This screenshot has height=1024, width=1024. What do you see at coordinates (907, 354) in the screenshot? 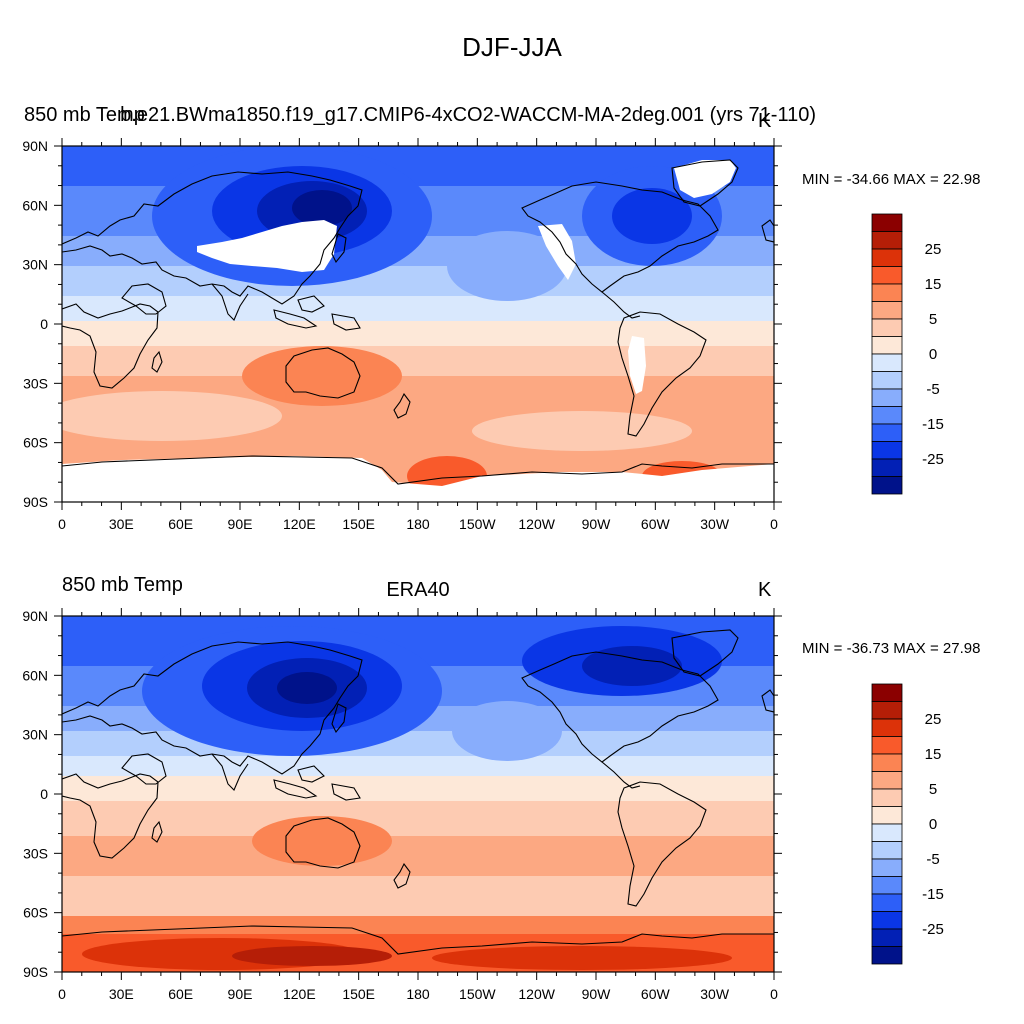
I see `top-colorbar: 25 15 5 0 -5 -15 -25` at bounding box center [907, 354].